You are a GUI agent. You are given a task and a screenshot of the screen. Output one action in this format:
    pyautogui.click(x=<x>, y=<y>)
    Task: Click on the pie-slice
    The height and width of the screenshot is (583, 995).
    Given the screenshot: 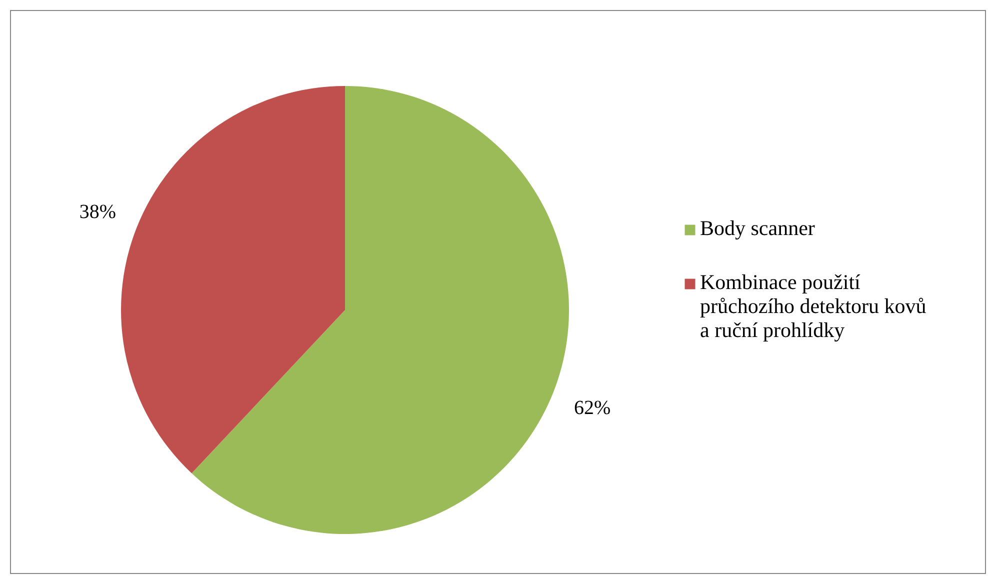 What is the action you would take?
    pyautogui.click(x=233, y=280)
    